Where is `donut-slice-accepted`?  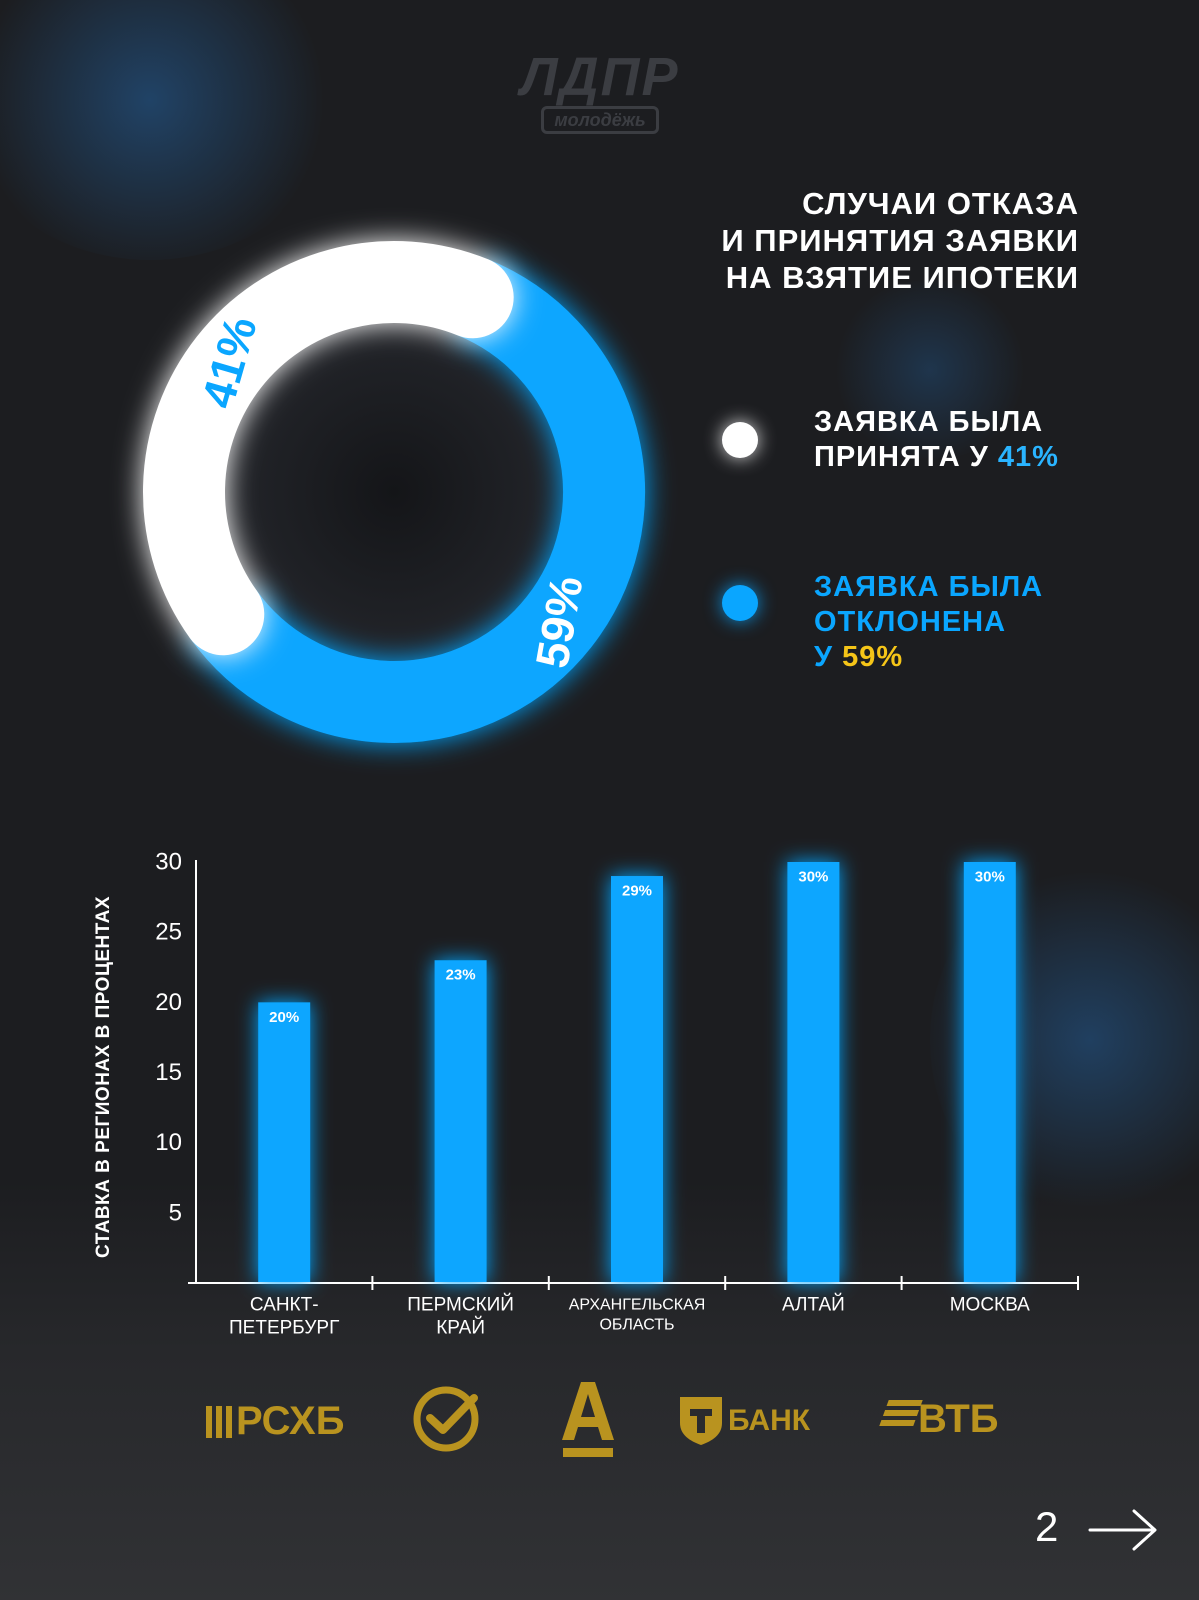 donut-slice-accepted is located at coordinates (328, 448).